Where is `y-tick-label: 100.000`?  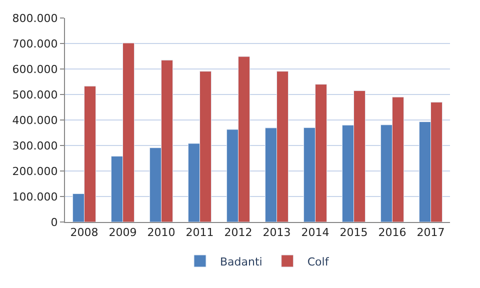 y-tick-label: 100.000 is located at coordinates (35, 197).